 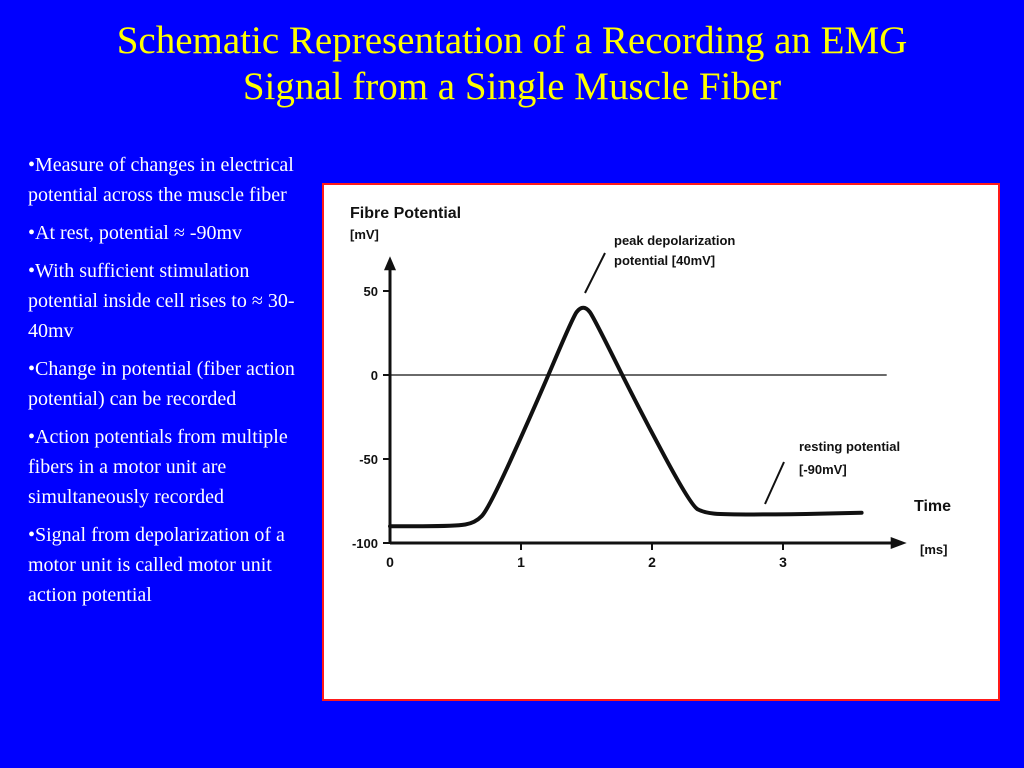 I want to click on annotation-peak-pointer, so click(x=595, y=273).